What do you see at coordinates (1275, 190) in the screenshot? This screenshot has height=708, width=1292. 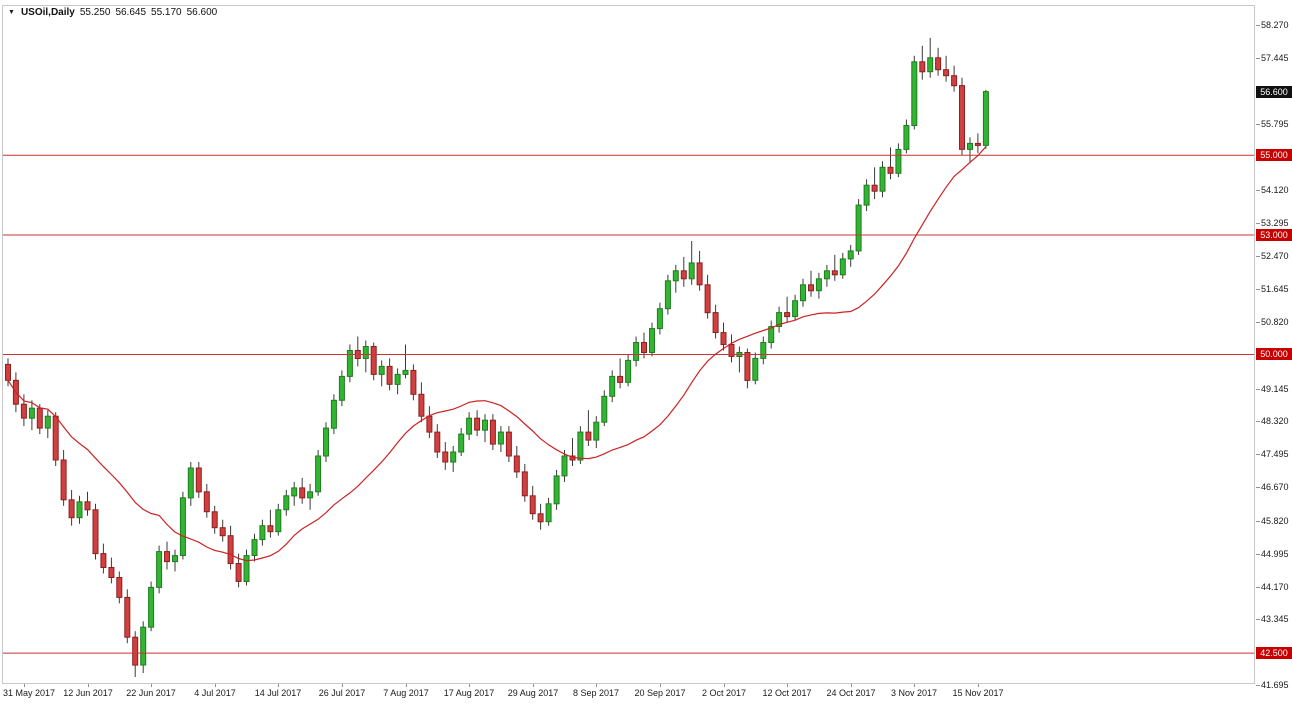 I see `price-axis-label: 54.120` at bounding box center [1275, 190].